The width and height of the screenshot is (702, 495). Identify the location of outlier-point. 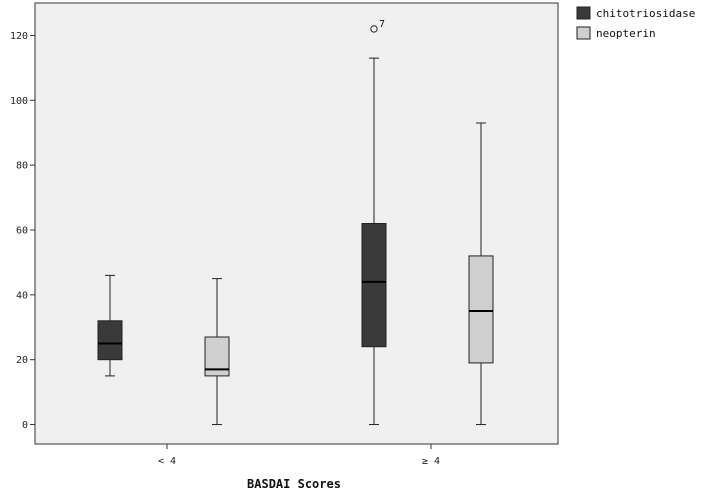
(374, 29).